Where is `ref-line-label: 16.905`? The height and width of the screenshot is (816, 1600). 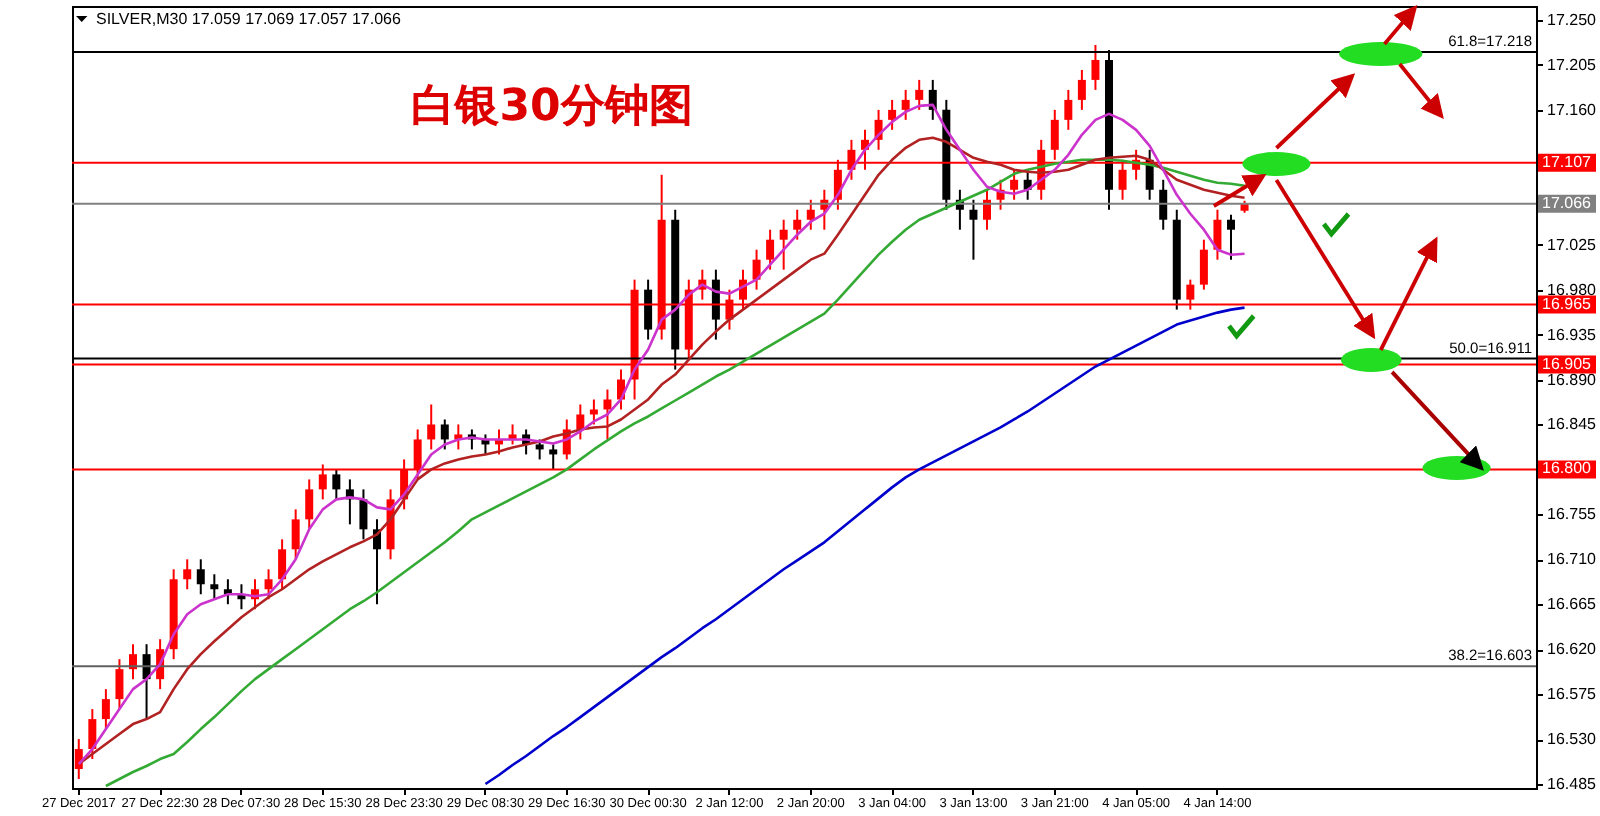 ref-line-label: 16.905 is located at coordinates (1567, 363).